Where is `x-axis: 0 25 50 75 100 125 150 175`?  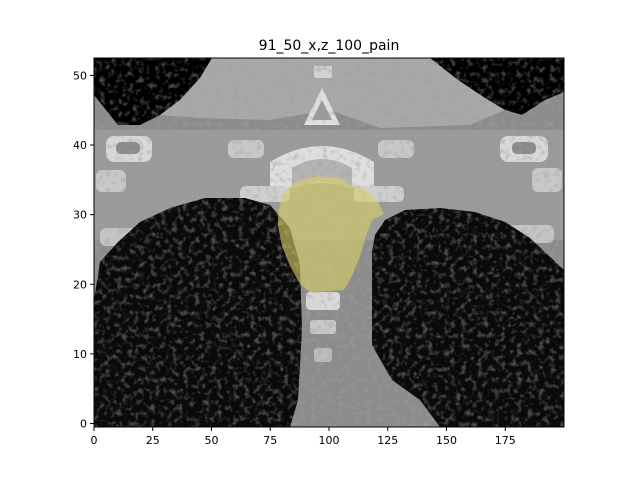 x-axis: 0 25 50 75 100 125 150 175 is located at coordinates (303, 437).